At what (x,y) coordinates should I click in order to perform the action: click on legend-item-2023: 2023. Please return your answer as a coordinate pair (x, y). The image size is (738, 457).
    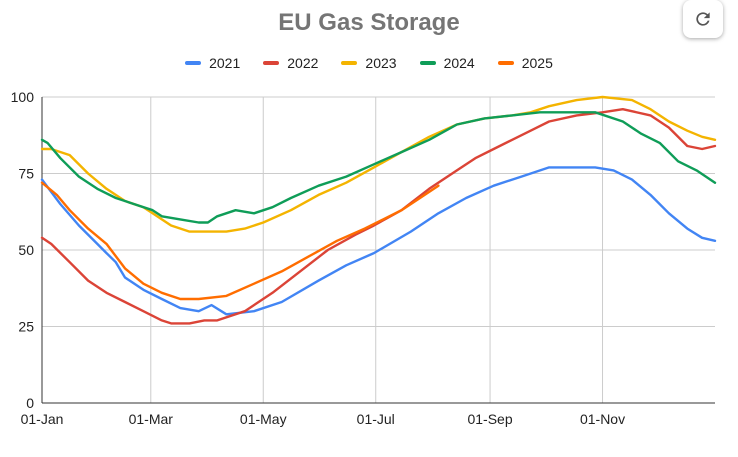
    Looking at the image, I should click on (369, 63).